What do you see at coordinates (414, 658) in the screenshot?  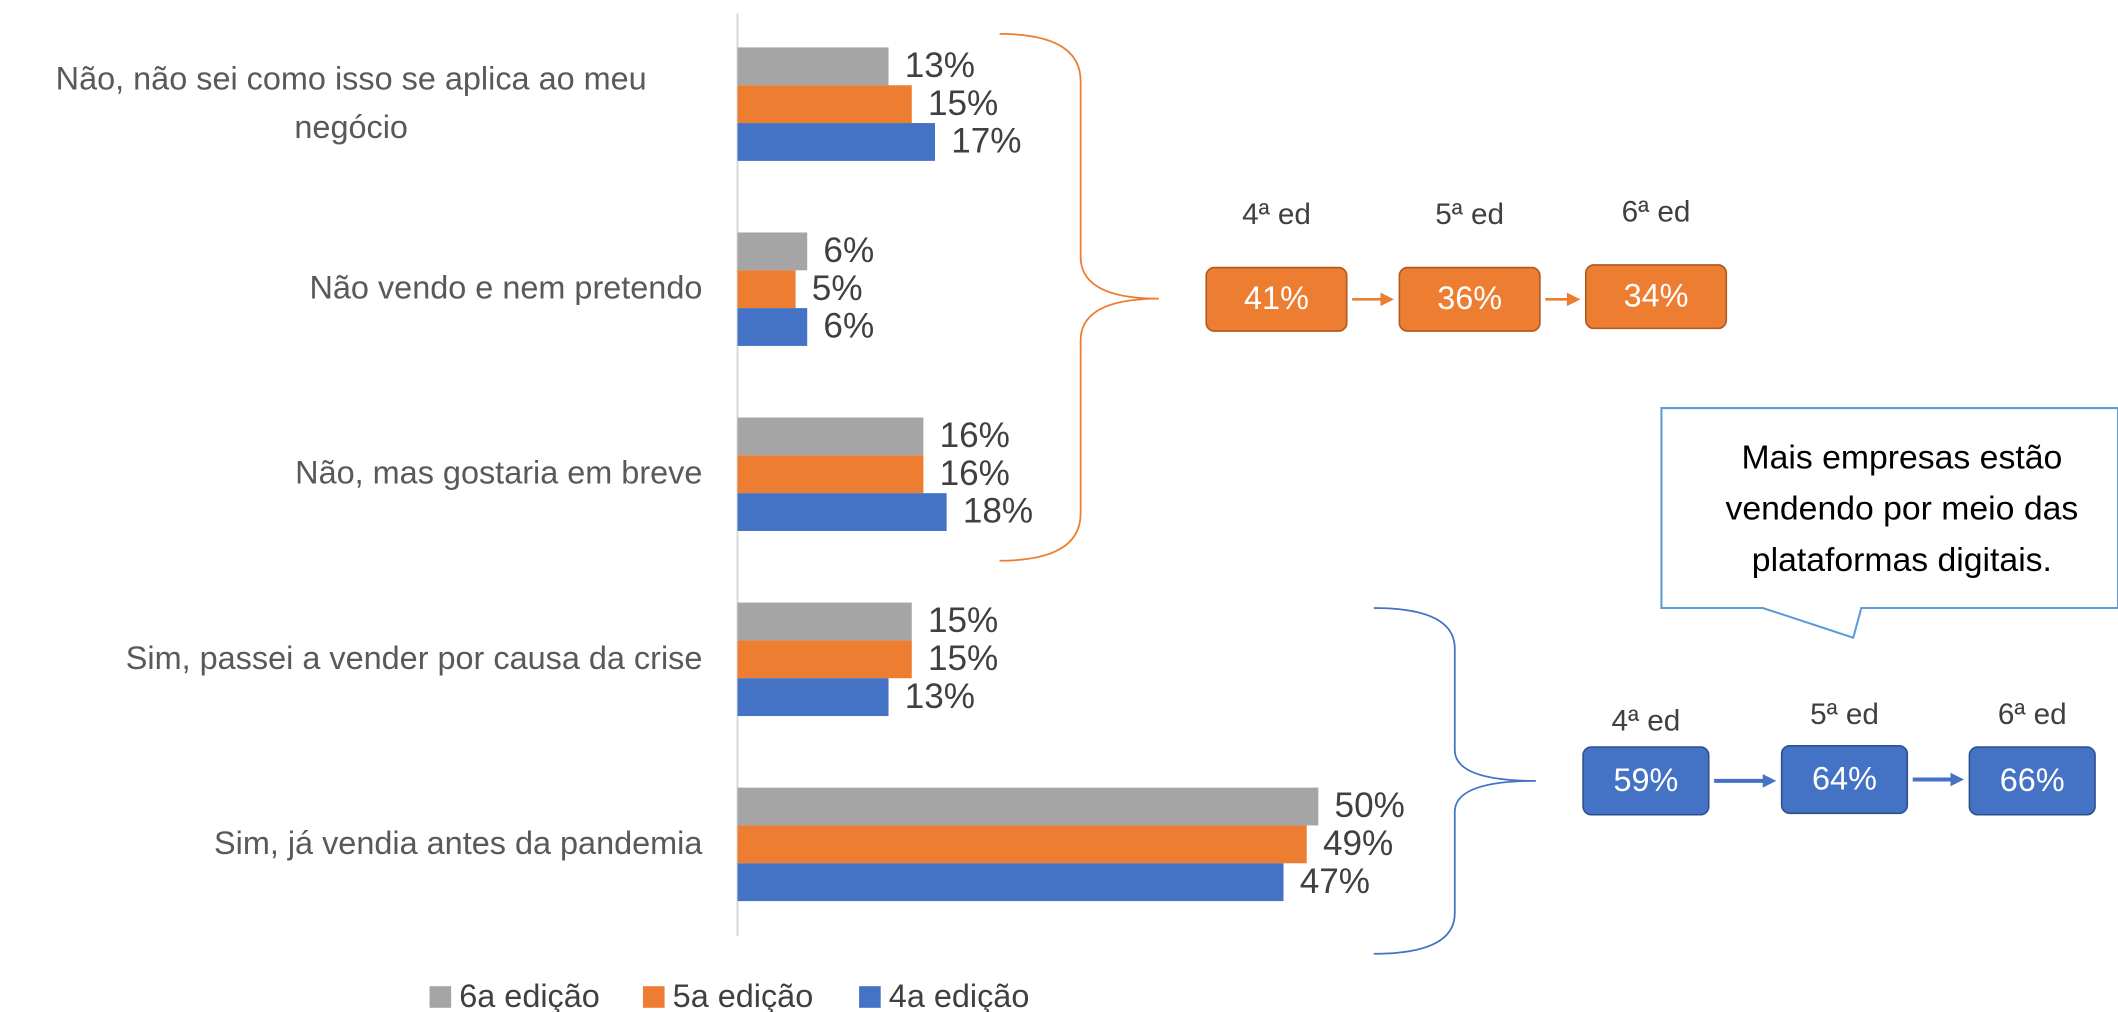 I see `category-label: Sim, passei a vender por causa da crise` at bounding box center [414, 658].